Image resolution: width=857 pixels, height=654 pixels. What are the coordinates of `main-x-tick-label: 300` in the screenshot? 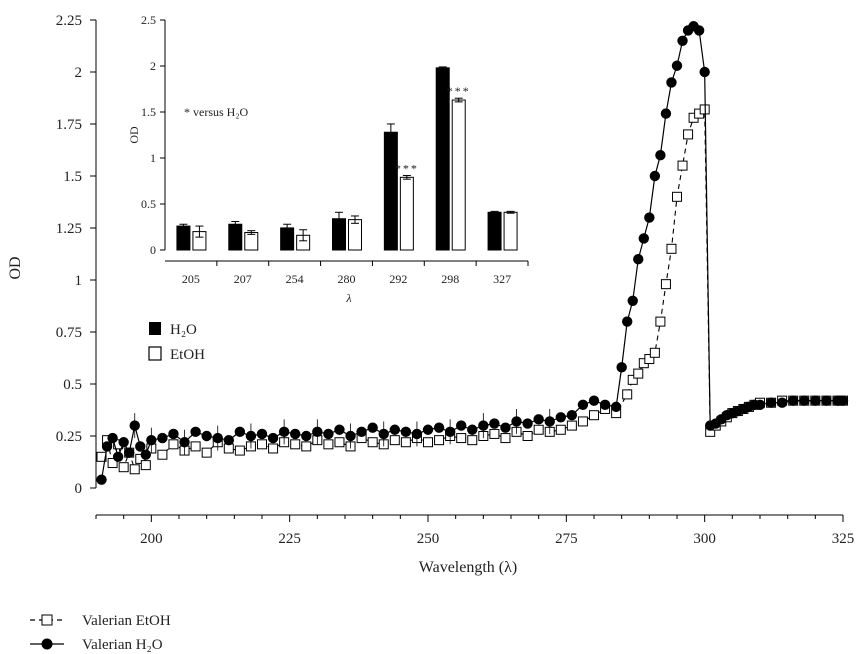 It's located at (704, 539).